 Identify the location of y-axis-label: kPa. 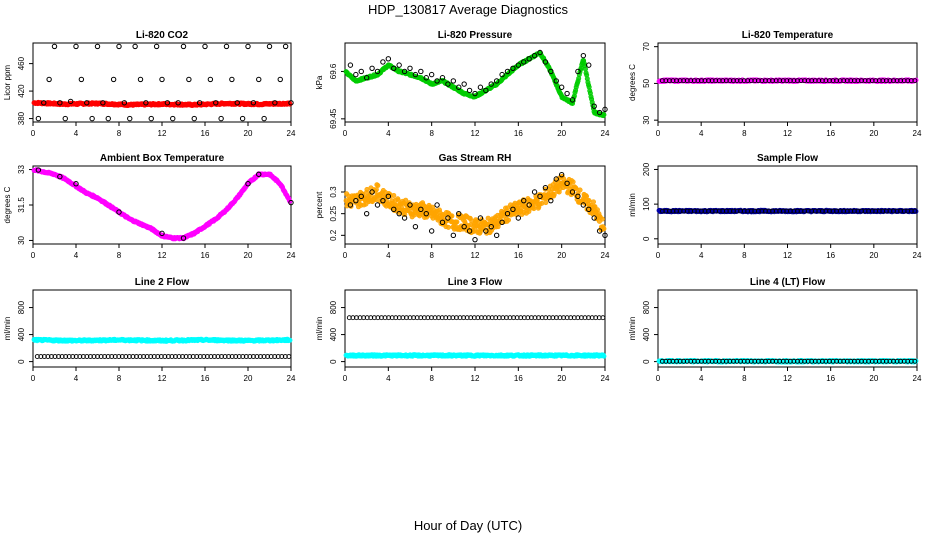
(319, 82).